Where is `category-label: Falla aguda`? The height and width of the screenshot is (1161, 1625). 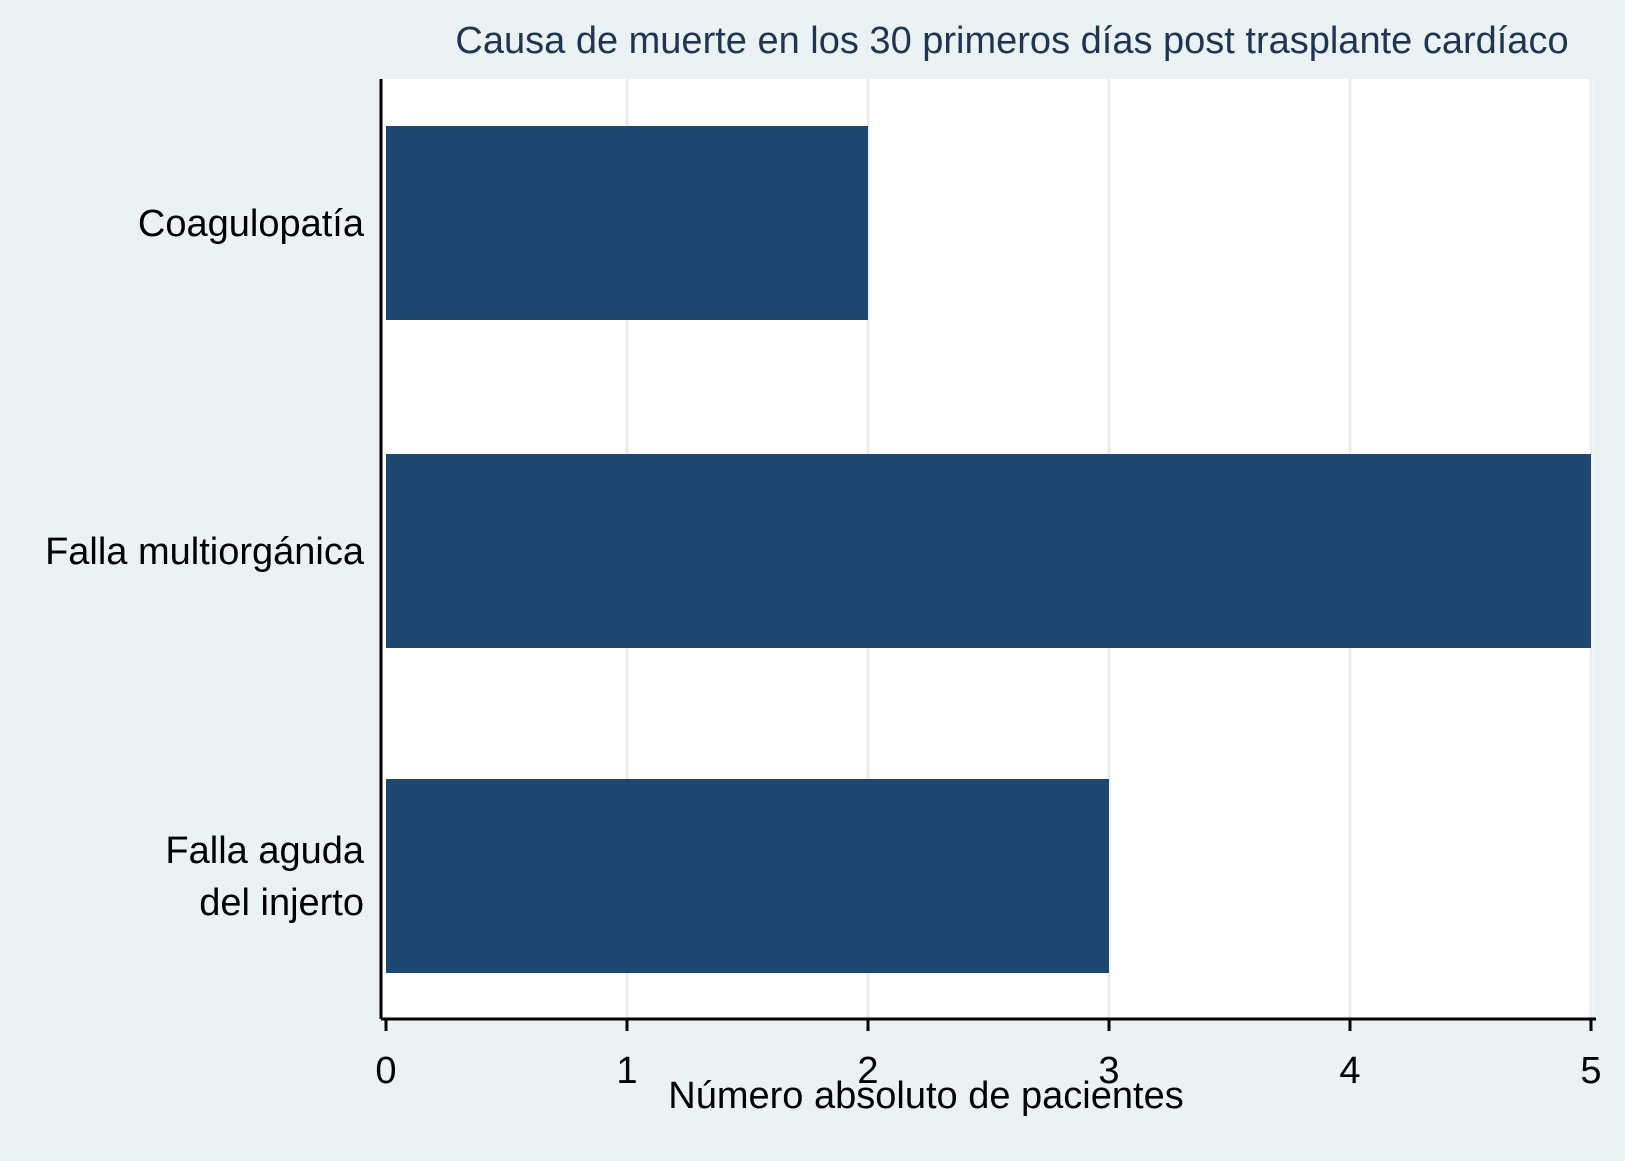
category-label: Falla aguda is located at coordinates (264, 851).